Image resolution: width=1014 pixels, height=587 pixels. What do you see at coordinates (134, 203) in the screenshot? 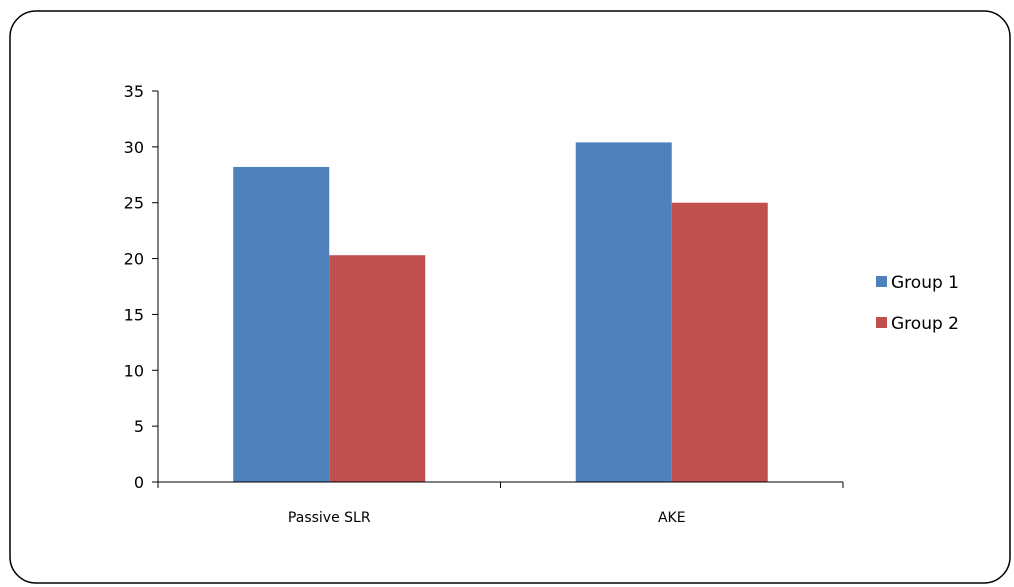
I see `y-tick-label: 25` at bounding box center [134, 203].